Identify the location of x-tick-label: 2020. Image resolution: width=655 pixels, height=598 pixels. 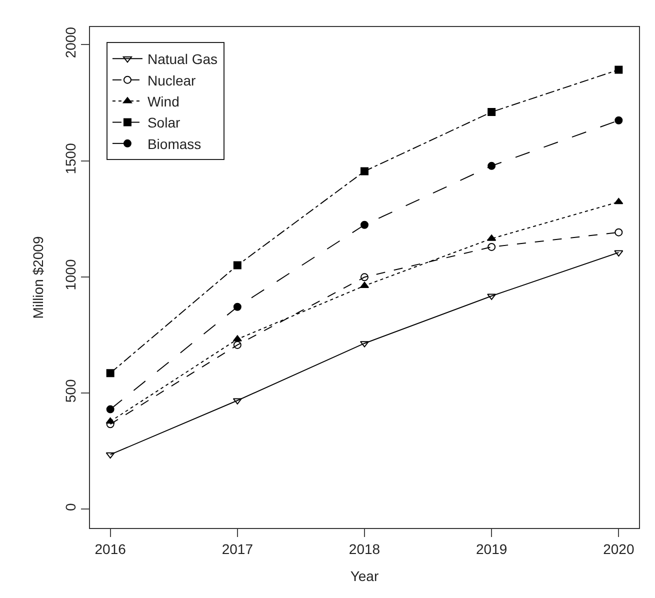
(618, 548).